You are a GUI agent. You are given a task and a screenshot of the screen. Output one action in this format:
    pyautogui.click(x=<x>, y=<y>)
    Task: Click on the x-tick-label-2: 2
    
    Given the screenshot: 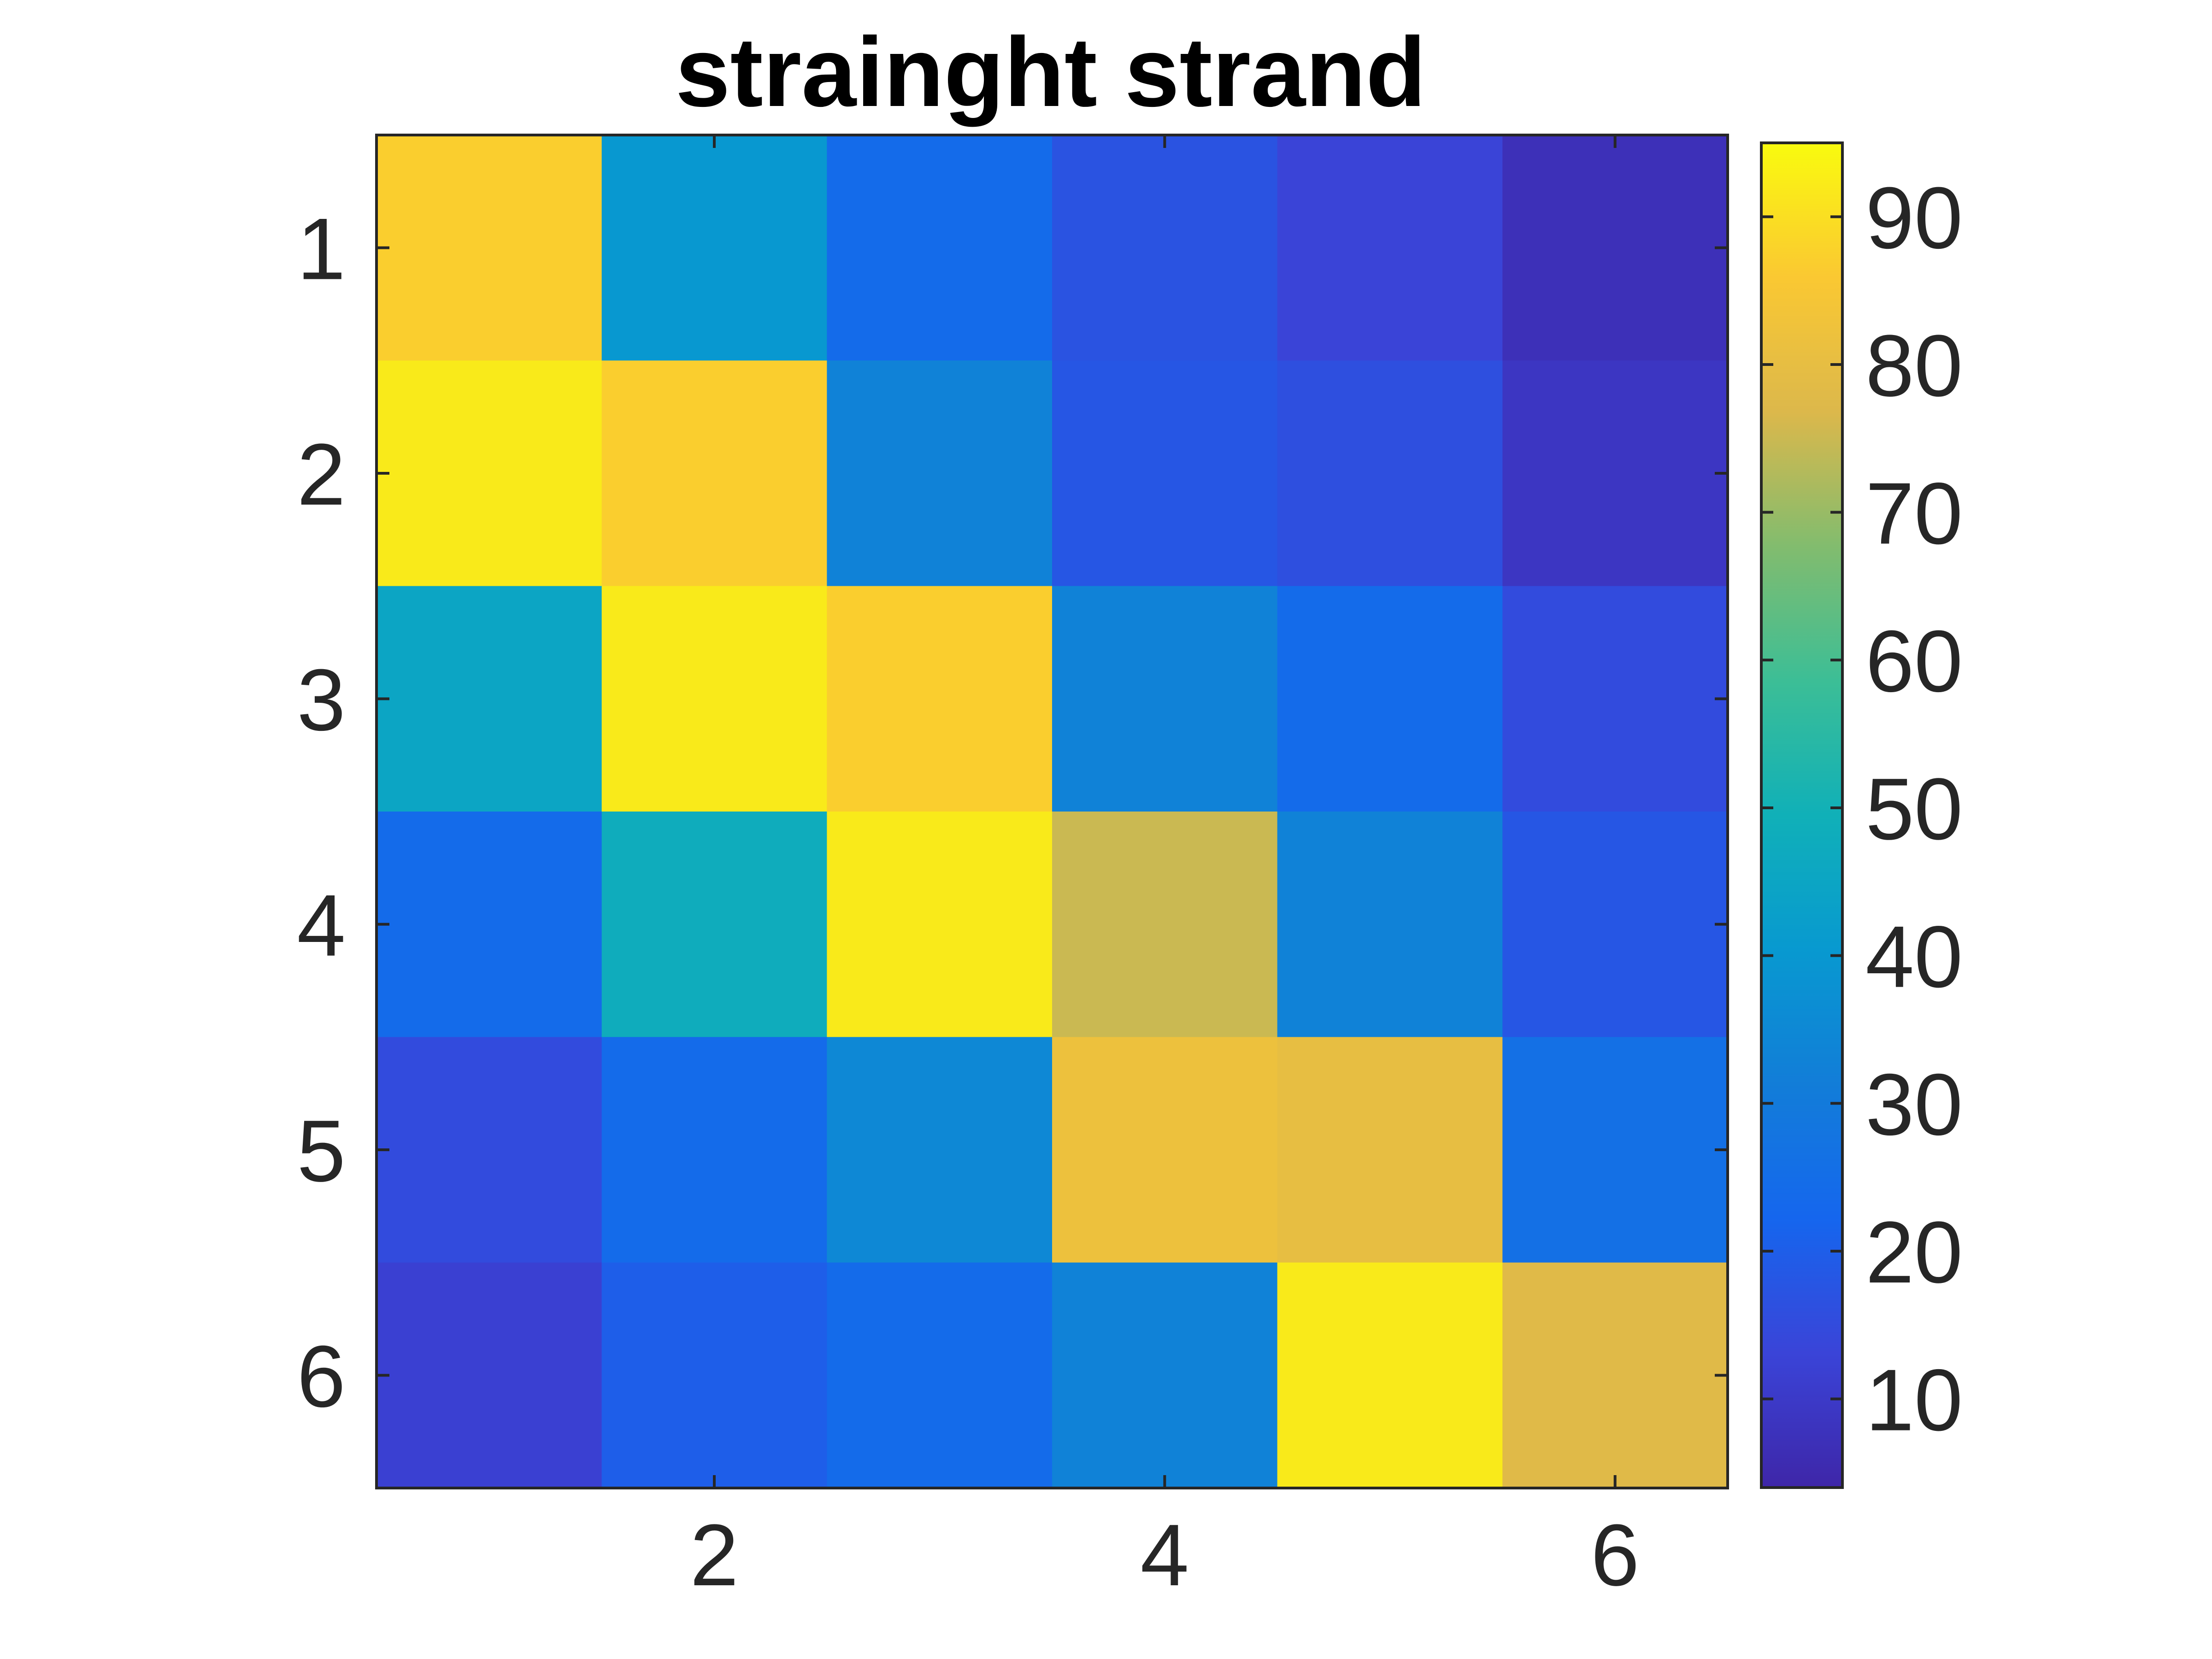 What is the action you would take?
    pyautogui.click(x=714, y=1555)
    